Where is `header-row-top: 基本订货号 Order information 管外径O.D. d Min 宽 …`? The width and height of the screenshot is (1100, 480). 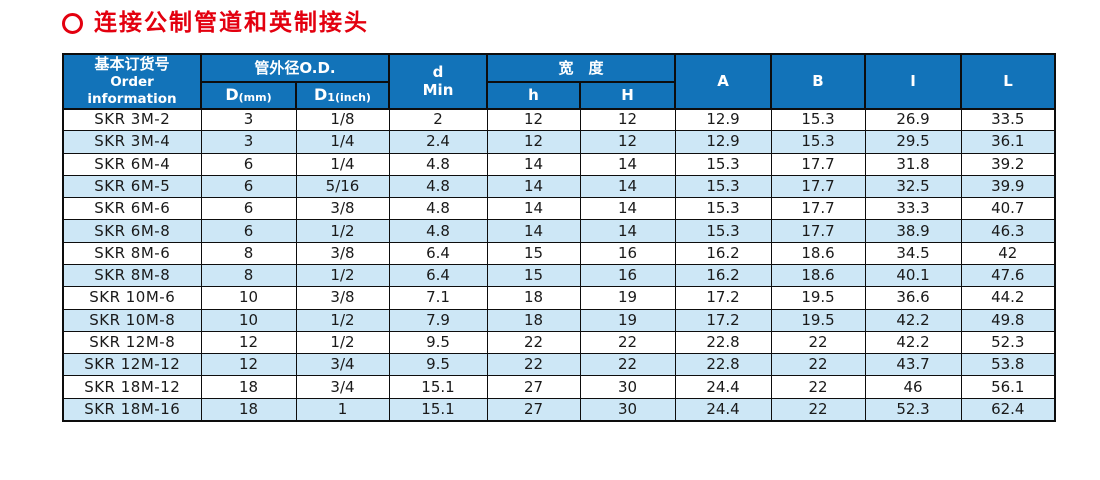 header-row-top: 基本订货号 Order information 管外径O.D. d Min 宽 … is located at coordinates (559, 81).